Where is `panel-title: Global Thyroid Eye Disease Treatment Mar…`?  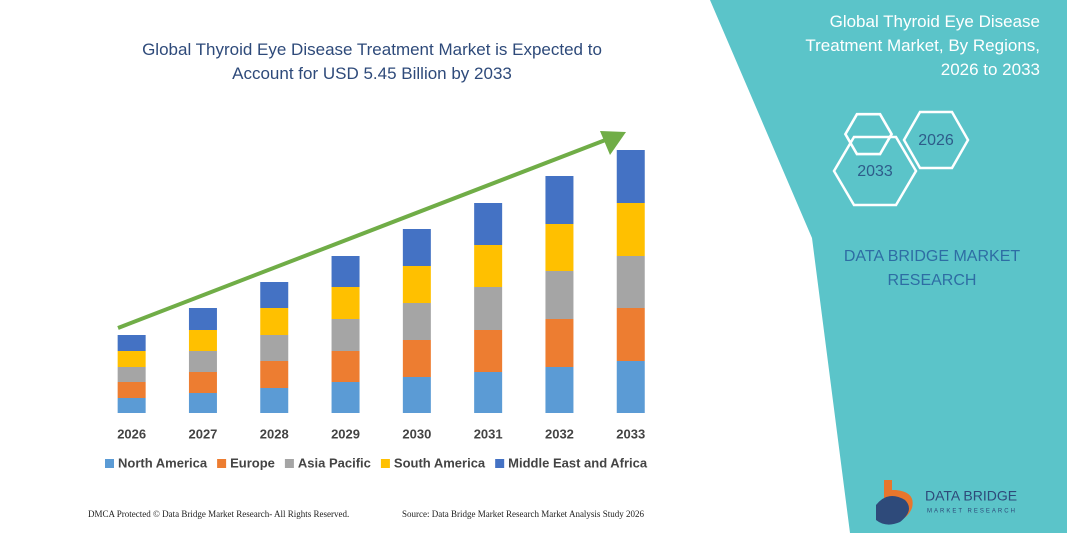
panel-title: Global Thyroid Eye Disease Treatment Mar… is located at coordinates (922, 45).